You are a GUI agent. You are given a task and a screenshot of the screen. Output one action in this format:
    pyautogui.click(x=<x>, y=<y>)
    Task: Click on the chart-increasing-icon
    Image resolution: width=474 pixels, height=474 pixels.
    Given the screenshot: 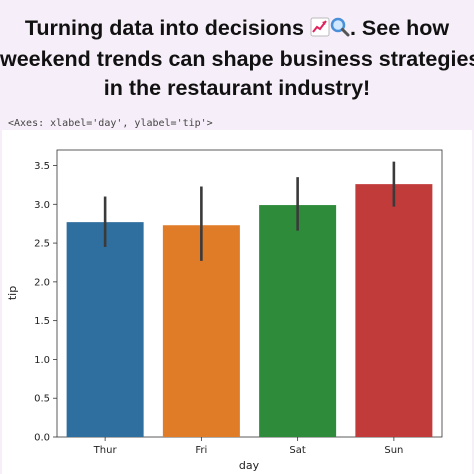 What is the action you would take?
    pyautogui.click(x=320, y=30)
    